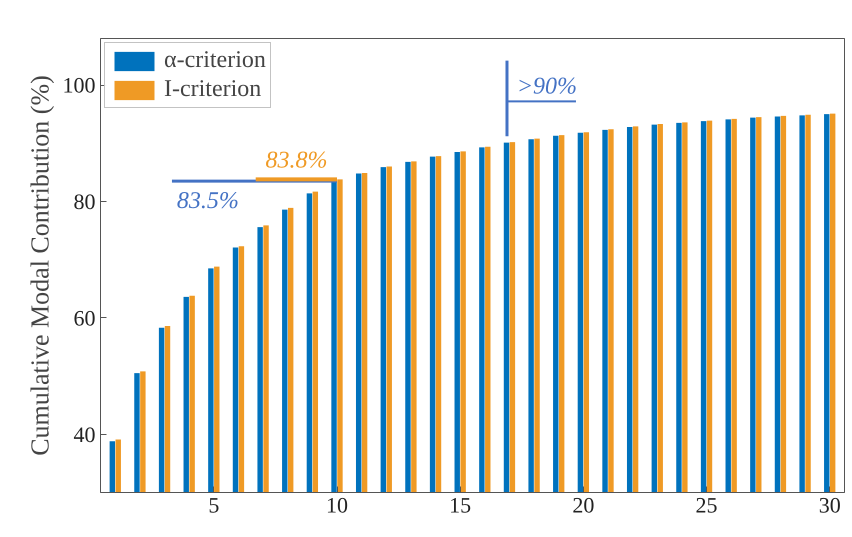 The width and height of the screenshot is (852, 537). I want to click on ref-line-label: 83.8%, so click(297, 161).